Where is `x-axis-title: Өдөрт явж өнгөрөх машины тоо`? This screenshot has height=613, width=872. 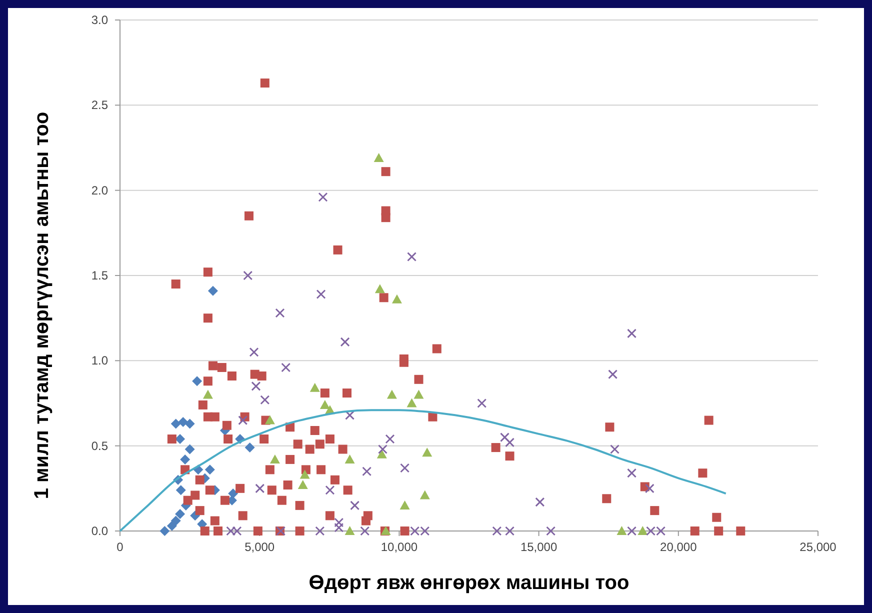 x-axis-title: Өдөрт явж өнгөрөх машины тоо is located at coordinates (469, 583).